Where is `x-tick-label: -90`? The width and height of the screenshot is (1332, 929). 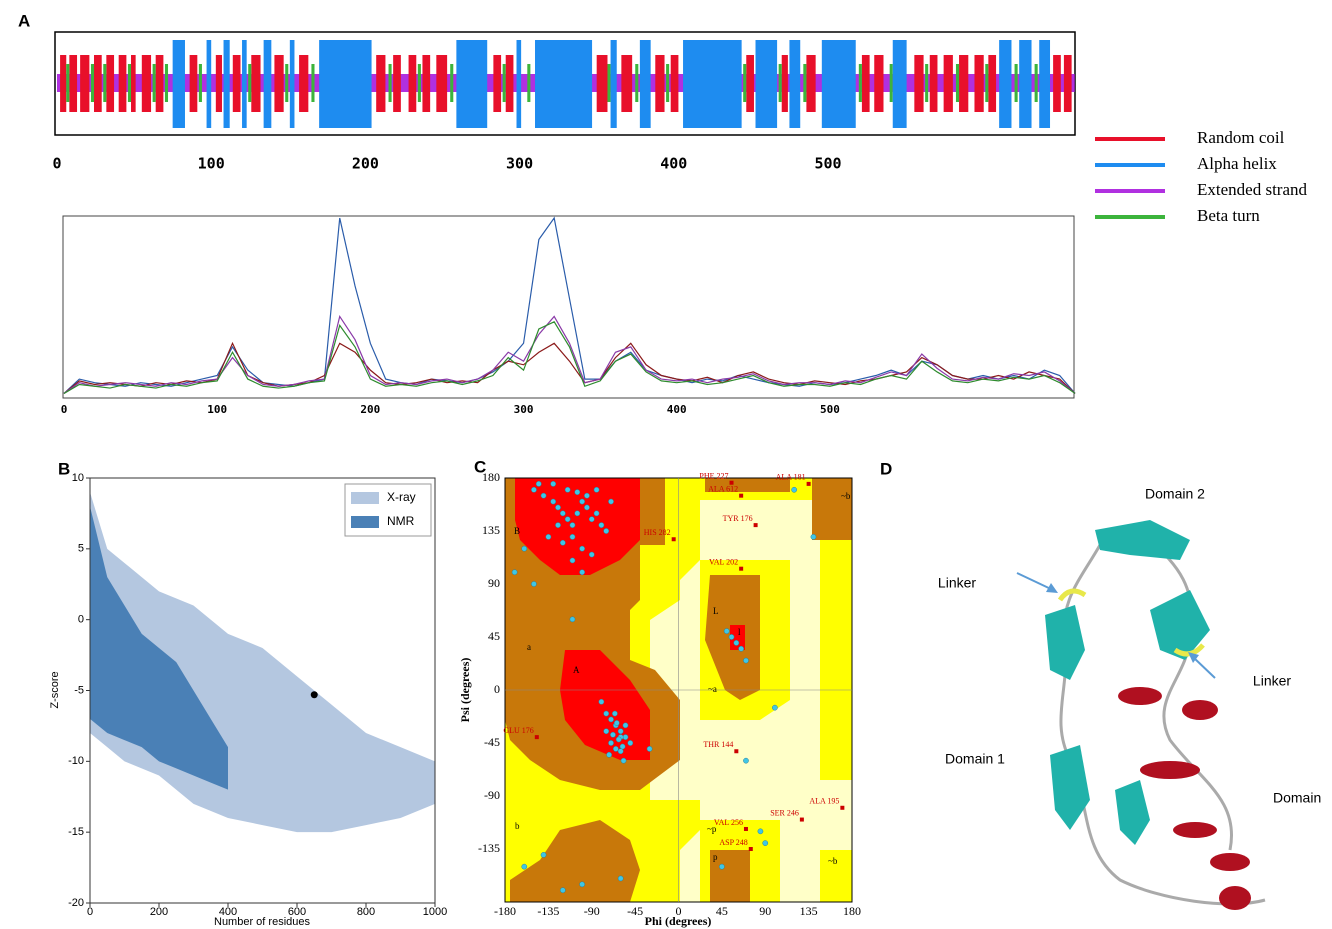
x-tick-label: -90 is located at coordinates (592, 911).